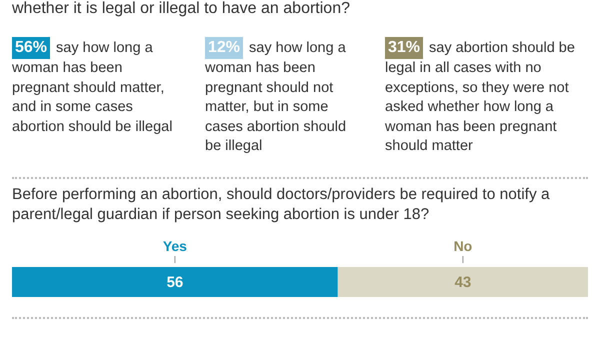 The image size is (600, 337). I want to click on data-label: 56%, so click(31, 48).